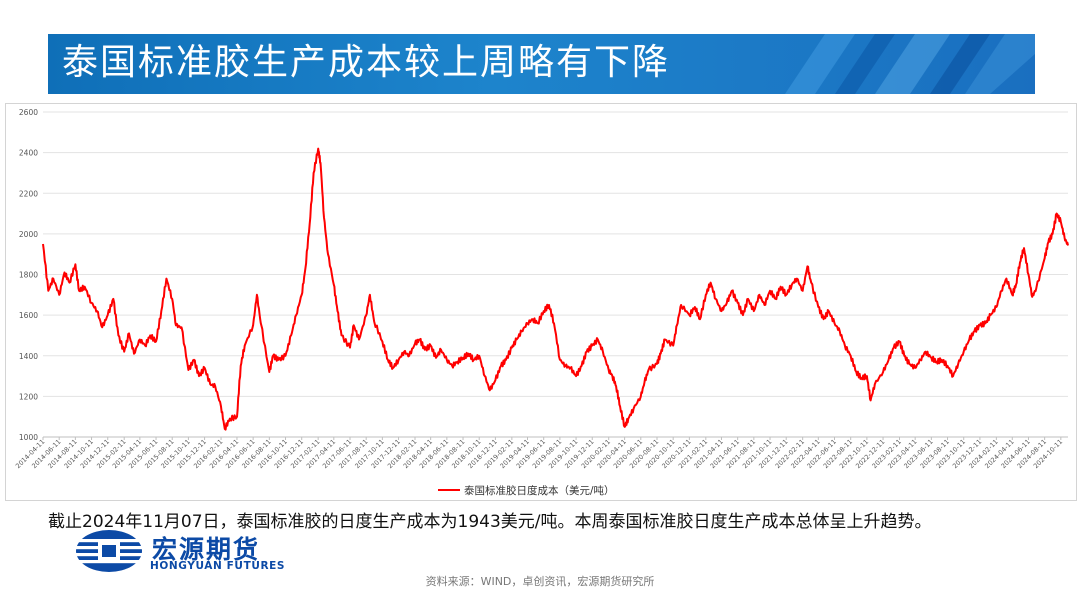 Image resolution: width=1080 pixels, height=608 pixels. Describe the element at coordinates (218, 566) in the screenshot. I see `logo-name-en: HONGYUAN FUTURES` at that location.